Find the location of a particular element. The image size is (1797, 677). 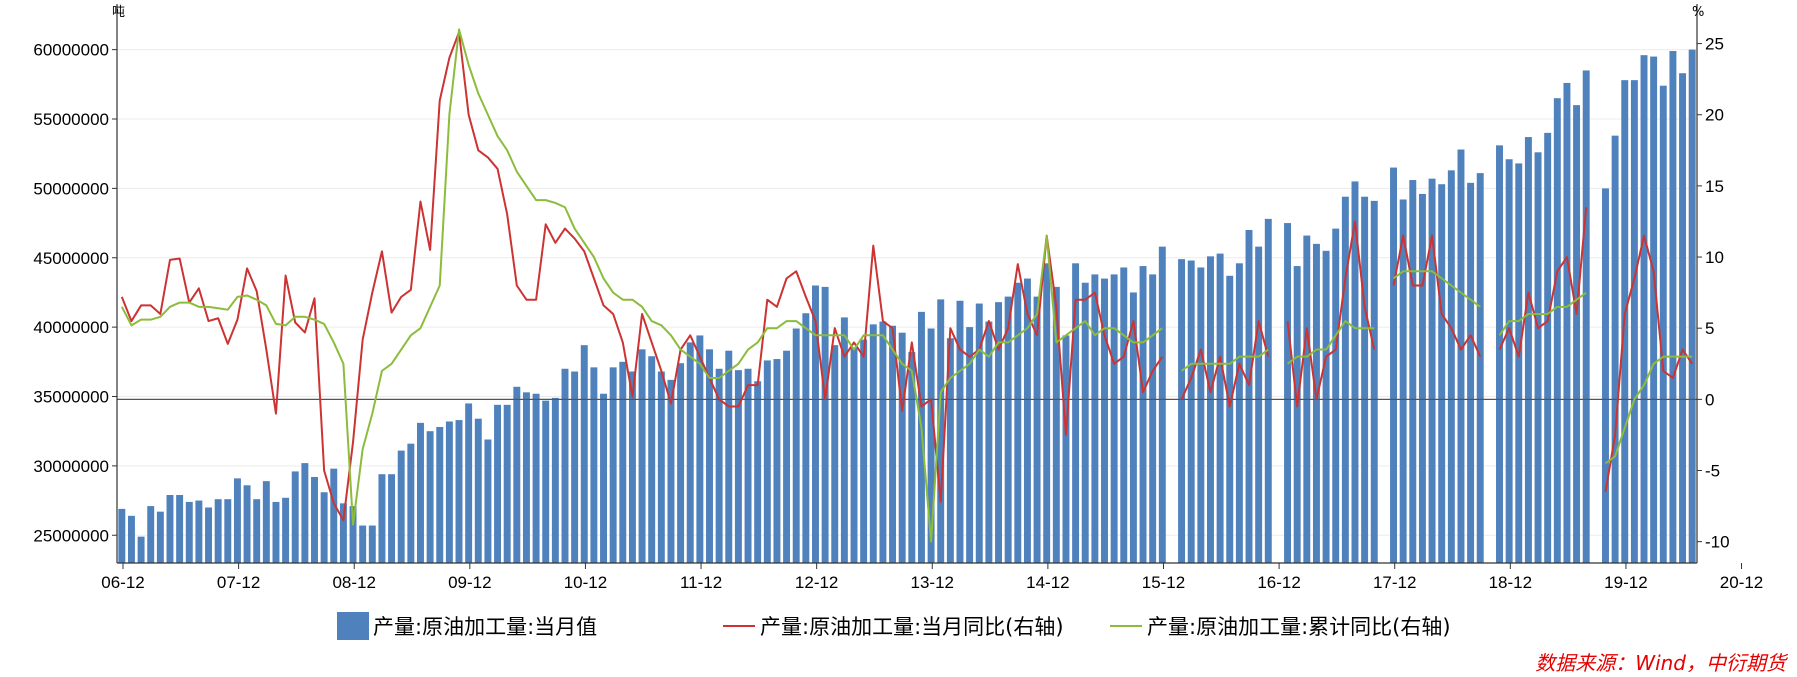

right-tick-label: 0 is located at coordinates (1709, 399).